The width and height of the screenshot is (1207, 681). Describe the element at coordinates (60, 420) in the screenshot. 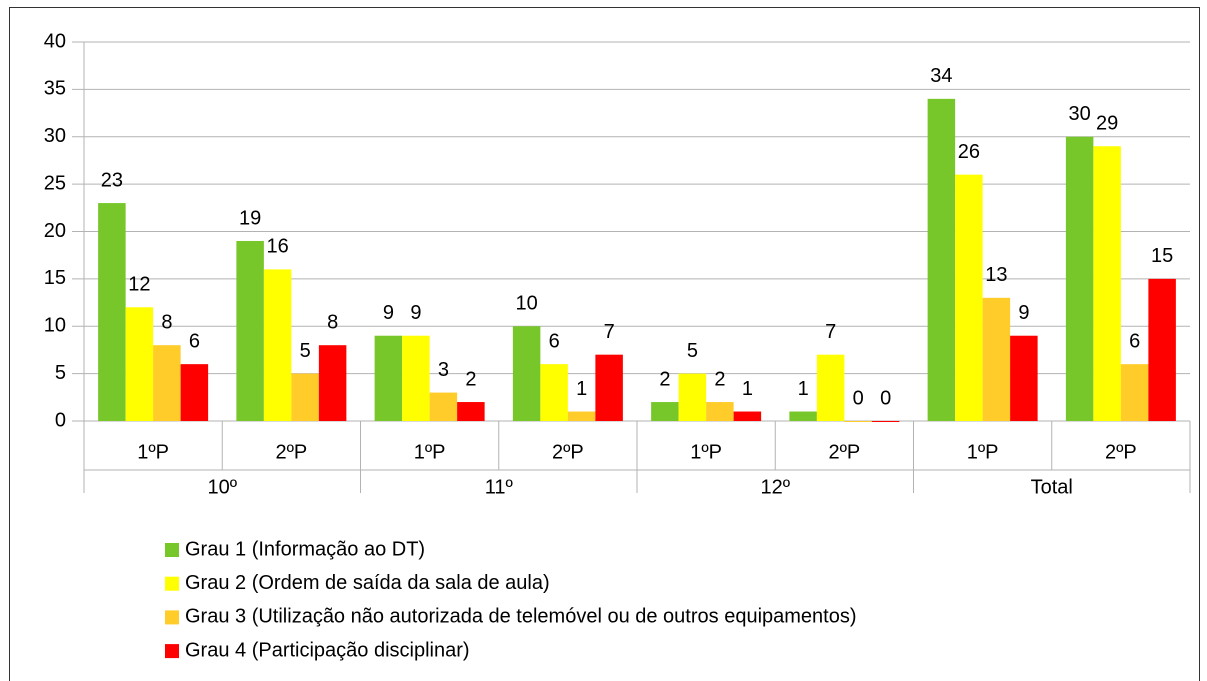

I see `y-tick-label: 0` at that location.